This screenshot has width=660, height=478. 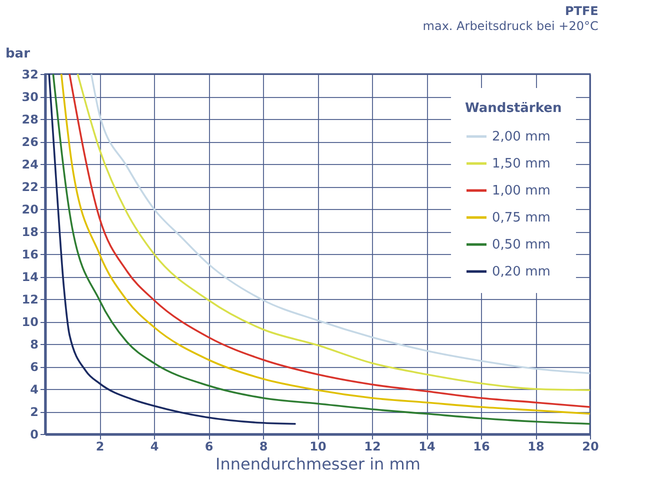 I want to click on y-axis-title: bar, so click(x=18, y=54).